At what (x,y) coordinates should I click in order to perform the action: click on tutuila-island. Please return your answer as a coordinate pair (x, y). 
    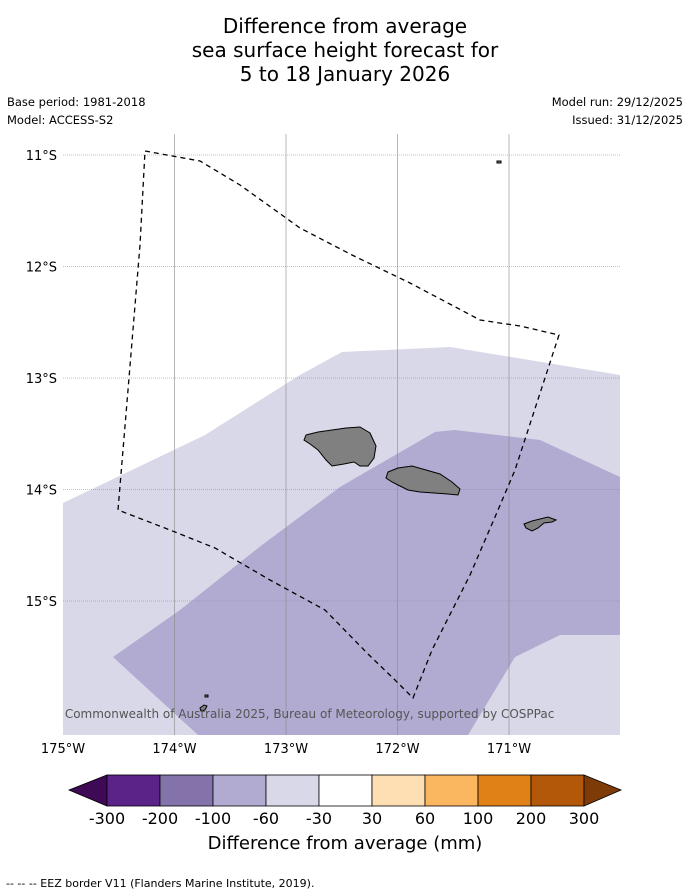
    Looking at the image, I should click on (540, 524).